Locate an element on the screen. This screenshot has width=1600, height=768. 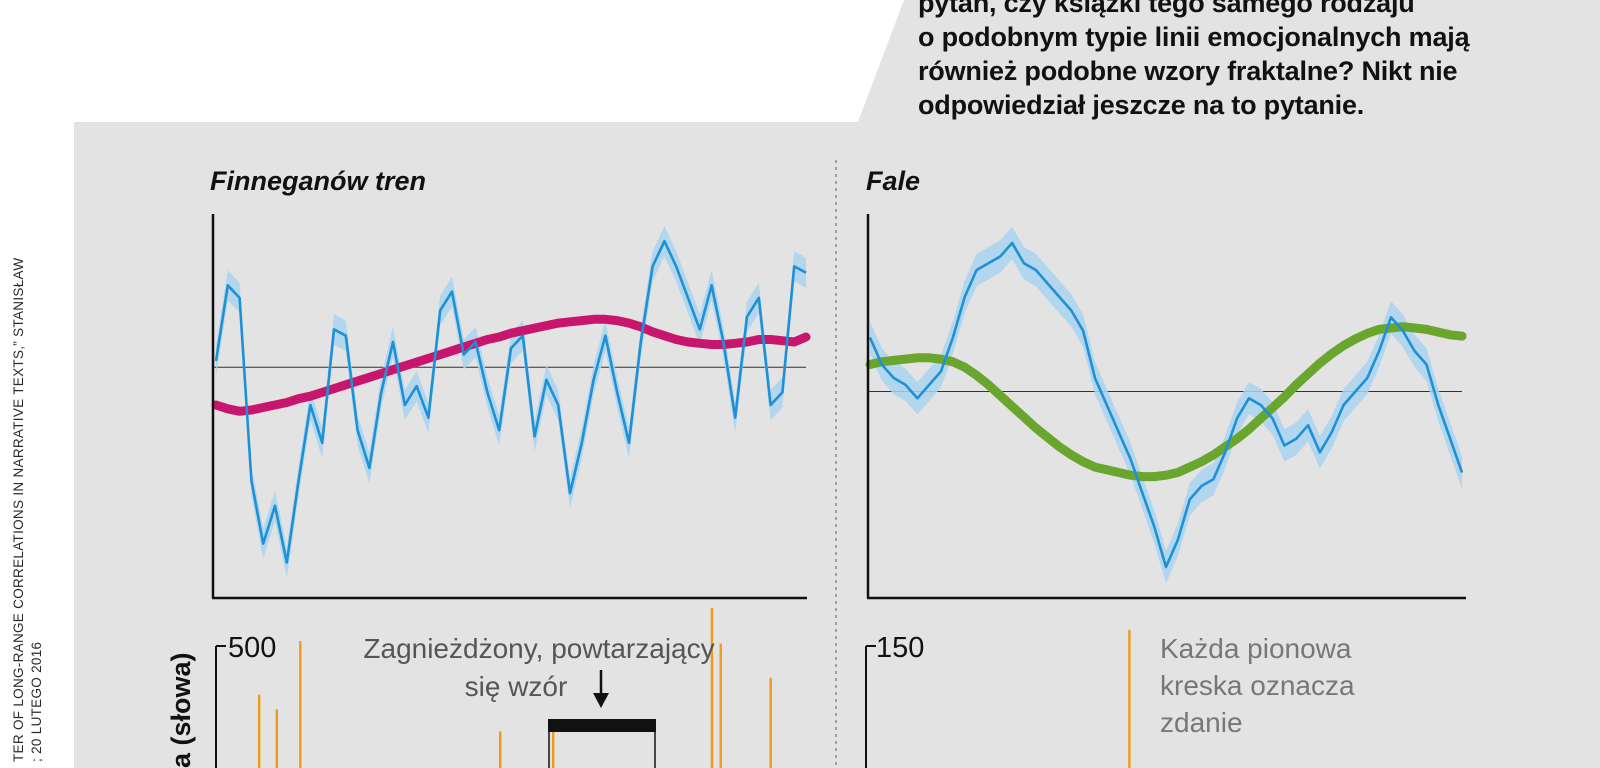
sentence-annotation-line-3: zdanie is located at coordinates (1201, 722).